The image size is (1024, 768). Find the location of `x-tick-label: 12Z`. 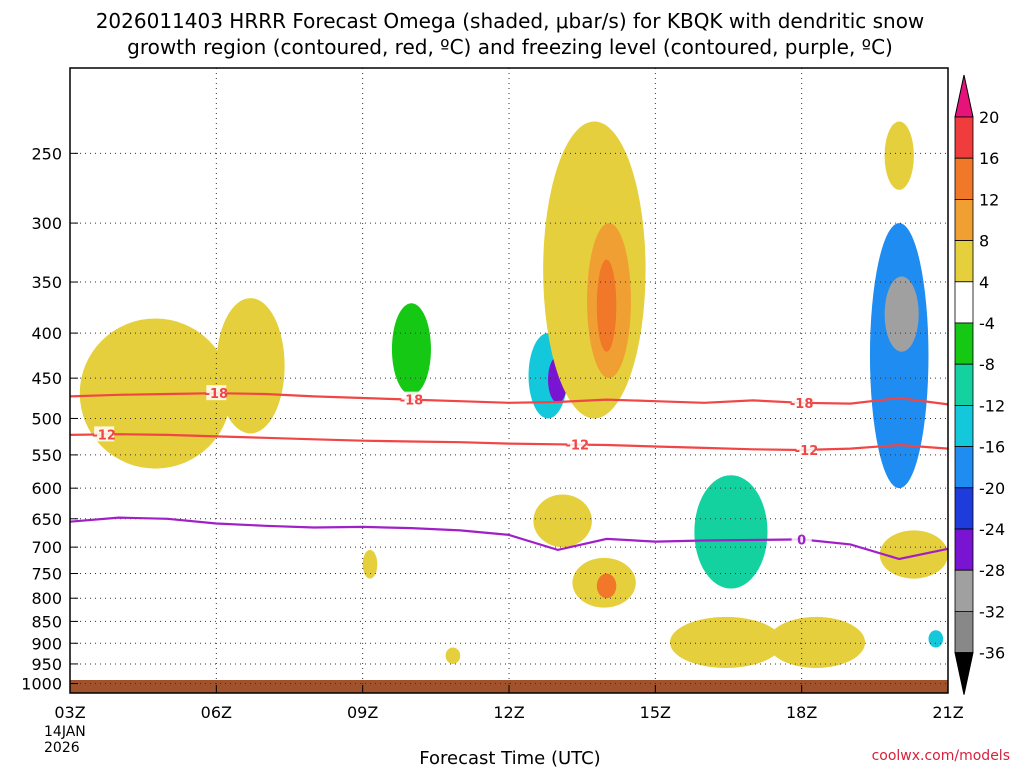

x-tick-label: 12Z is located at coordinates (508, 712).